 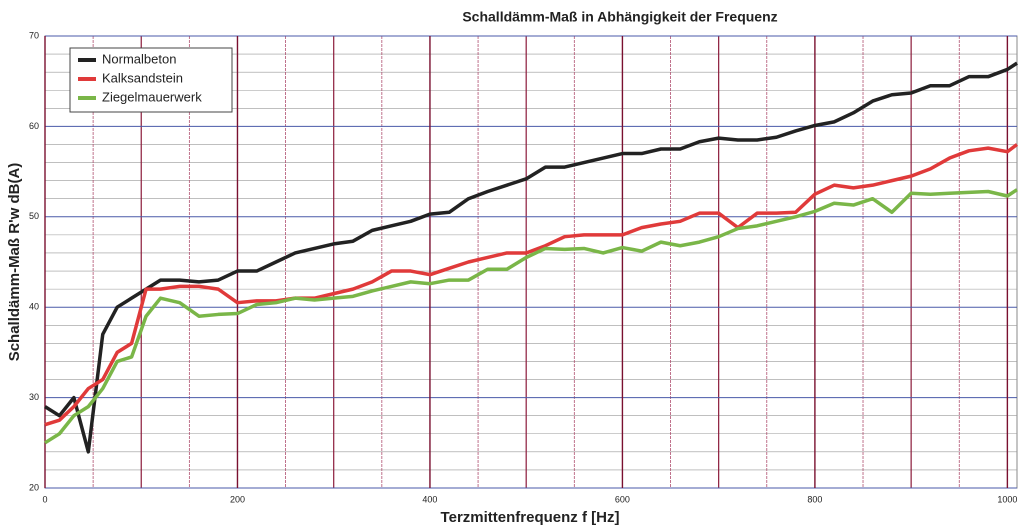 I want to click on y-tick-label: 20, so click(x=34, y=487).